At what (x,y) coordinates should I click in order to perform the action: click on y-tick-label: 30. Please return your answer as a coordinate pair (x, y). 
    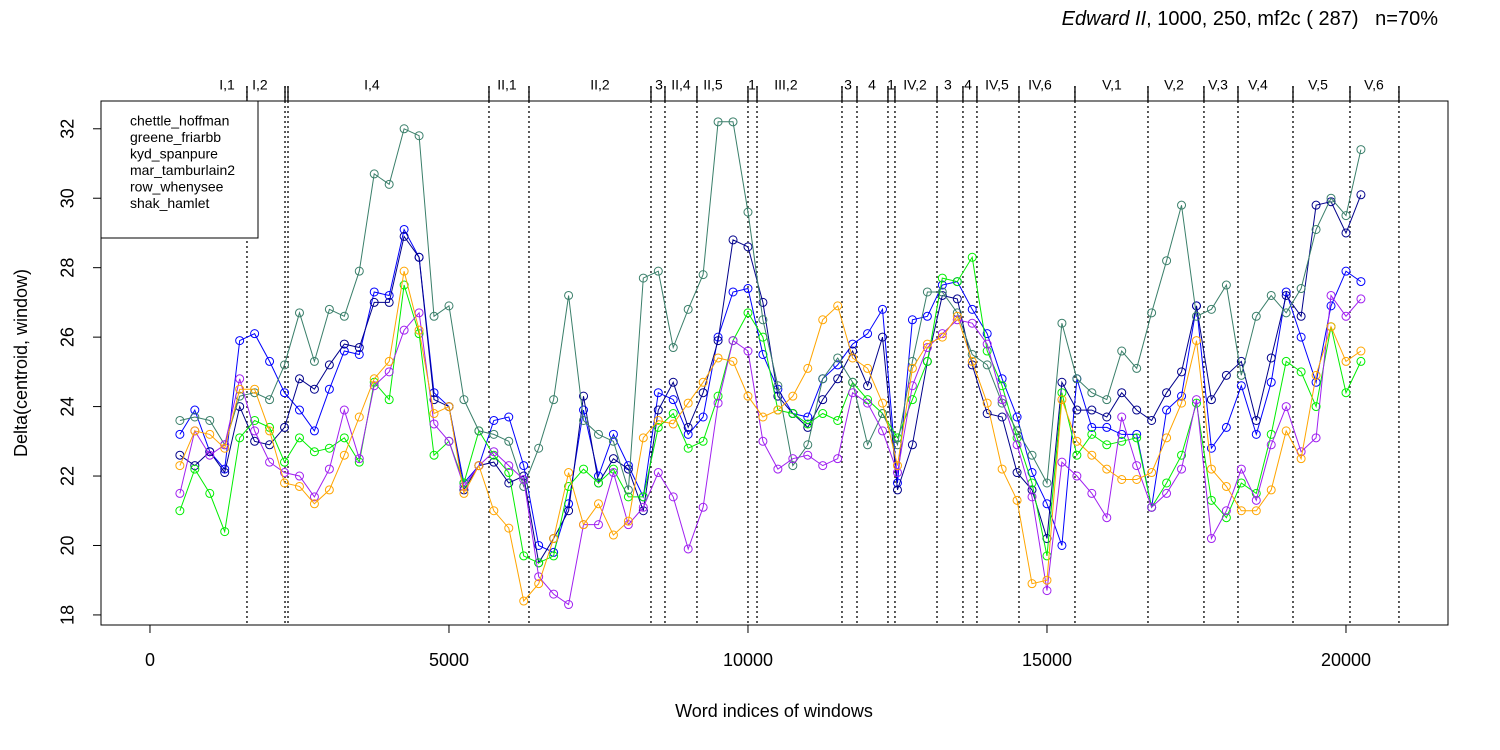
    Looking at the image, I should click on (68, 198).